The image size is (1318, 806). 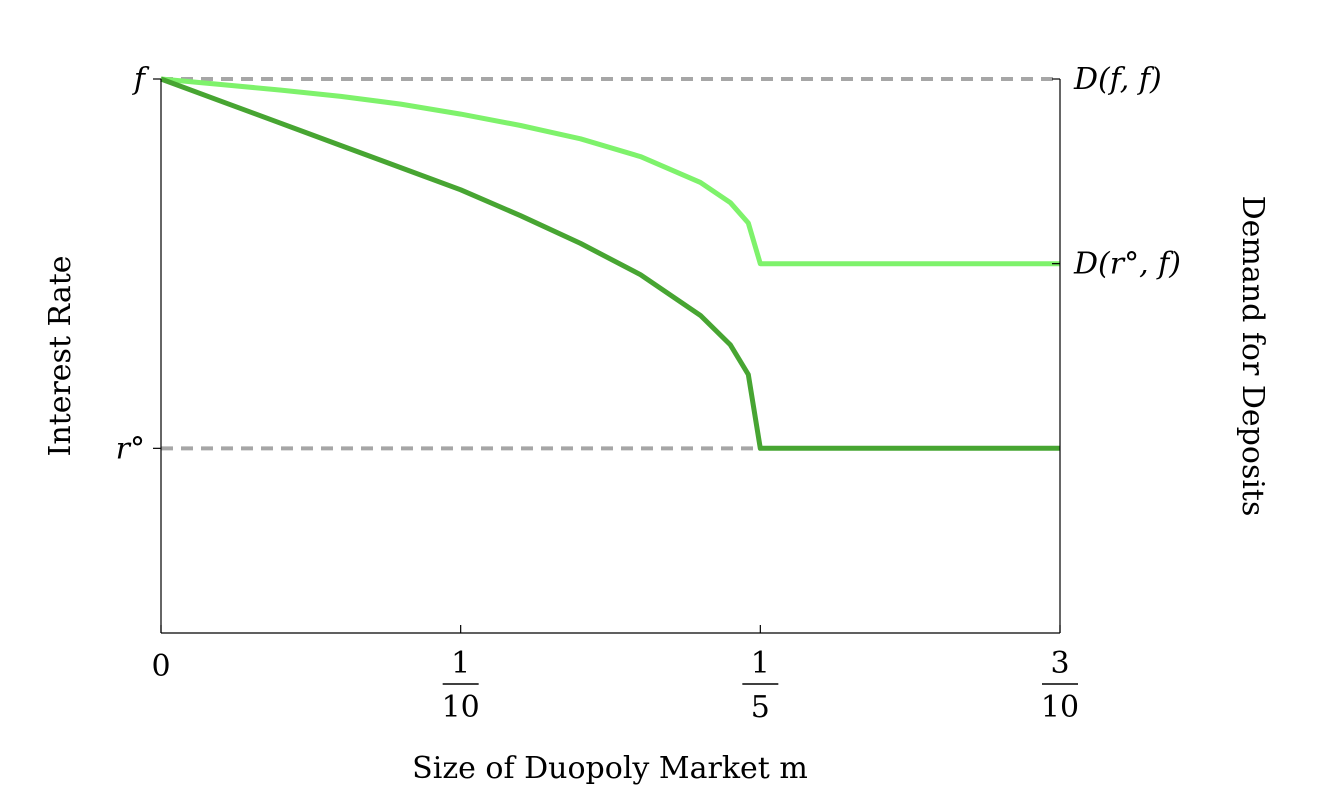 What do you see at coordinates (60, 355) in the screenshot?
I see `y-axis-title: Interest Rate` at bounding box center [60, 355].